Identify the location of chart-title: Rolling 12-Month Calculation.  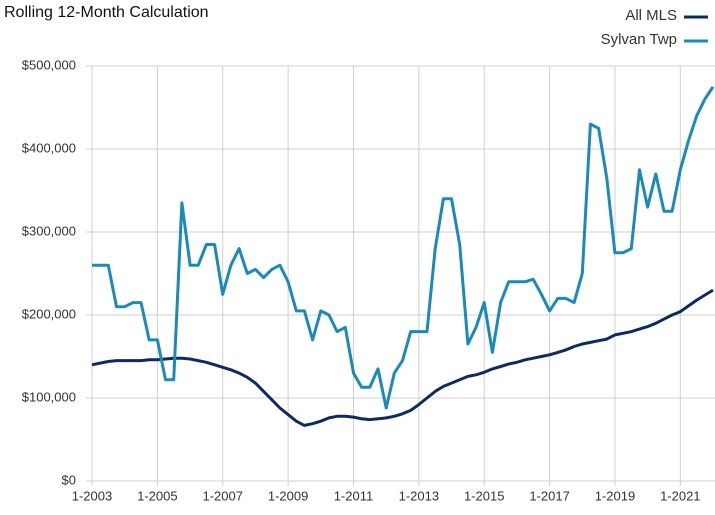
(106, 12).